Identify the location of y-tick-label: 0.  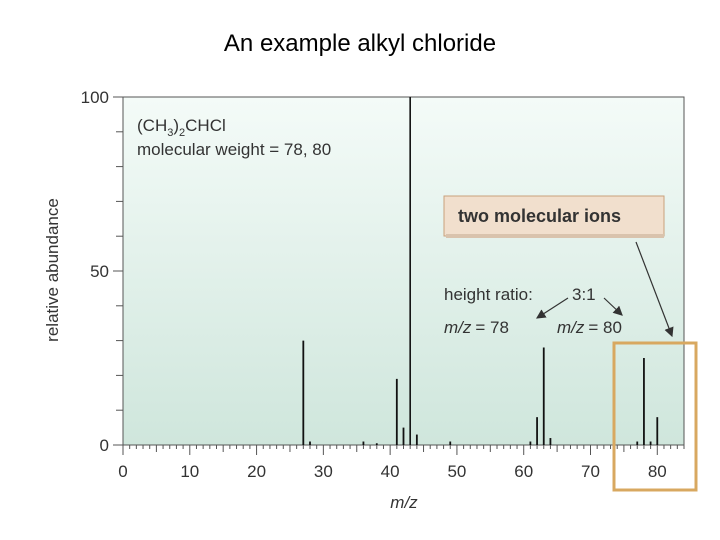
(104, 445).